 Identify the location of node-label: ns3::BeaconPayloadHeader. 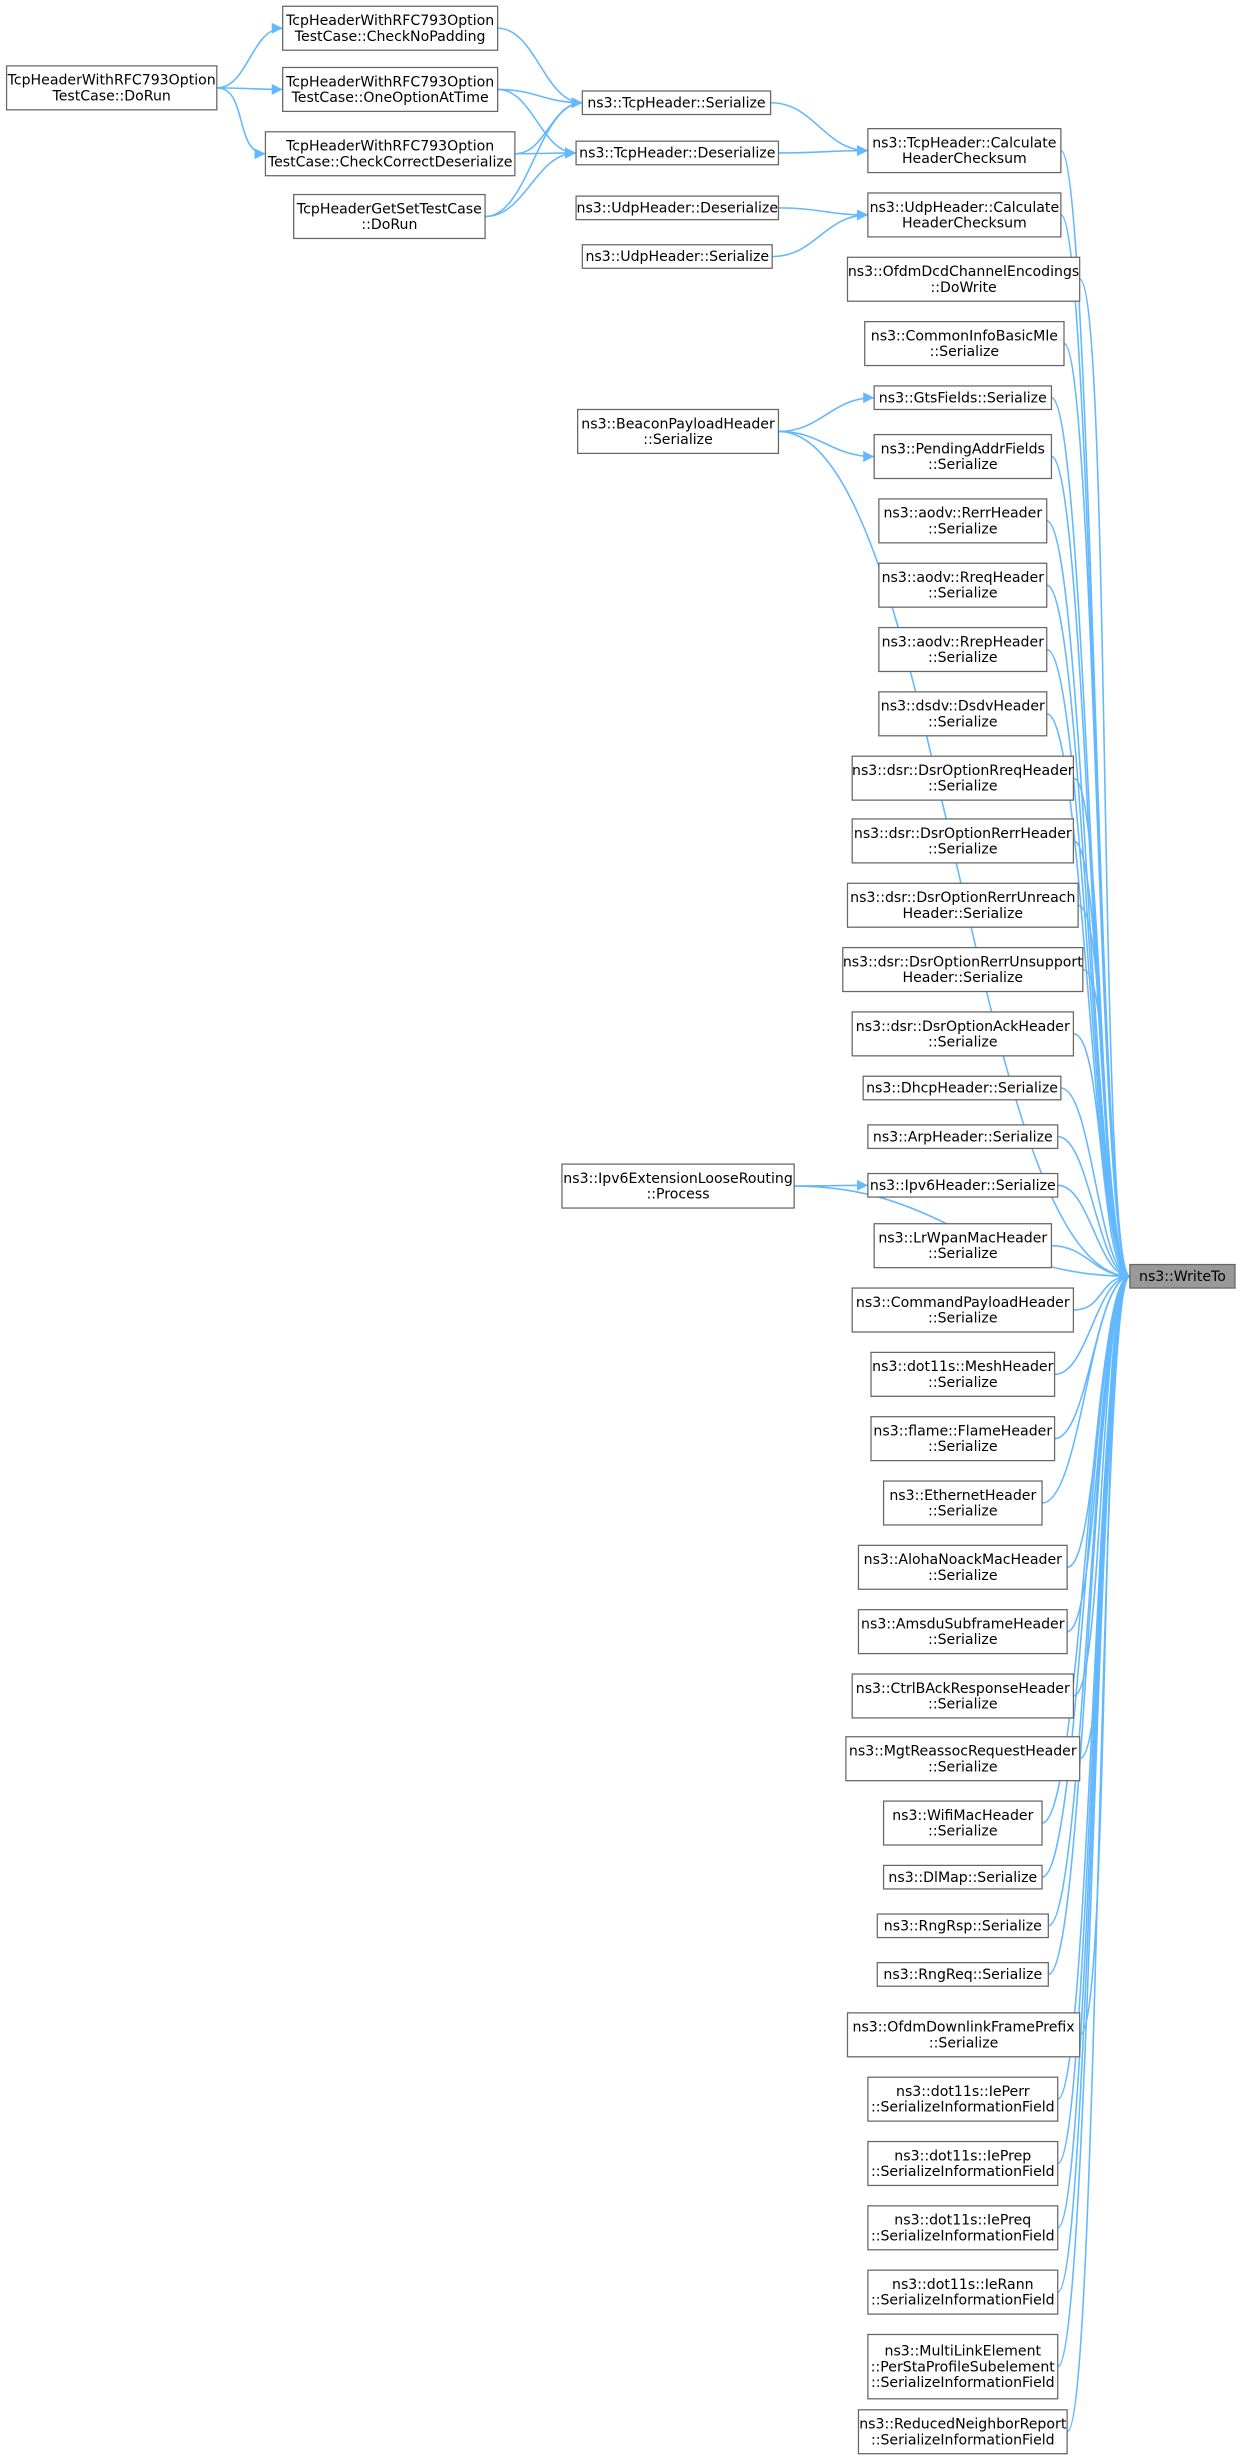
(678, 424).